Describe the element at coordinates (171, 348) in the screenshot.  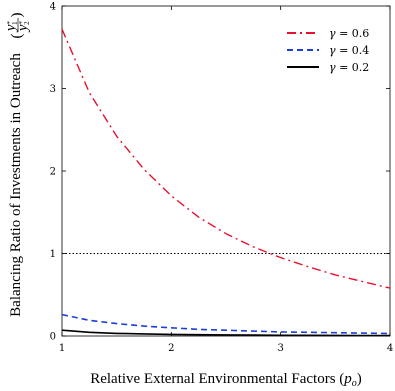
I see `x-tick-label: 2` at that location.